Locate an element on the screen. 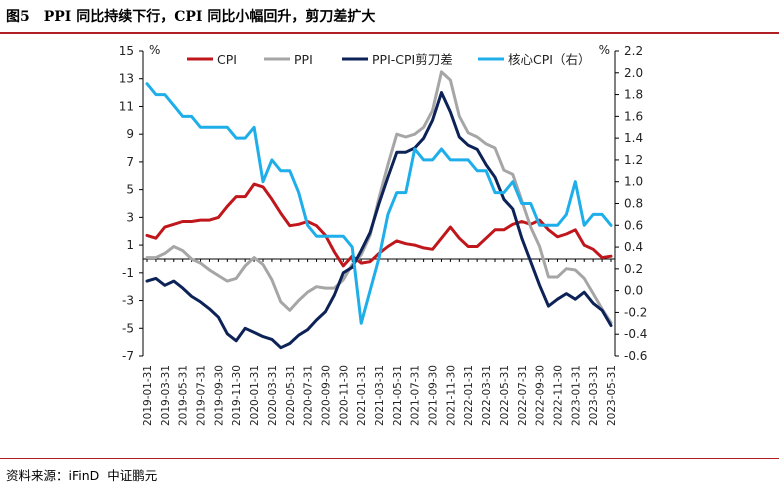  x-tick-label: 2019-03-31 is located at coordinates (166, 395).